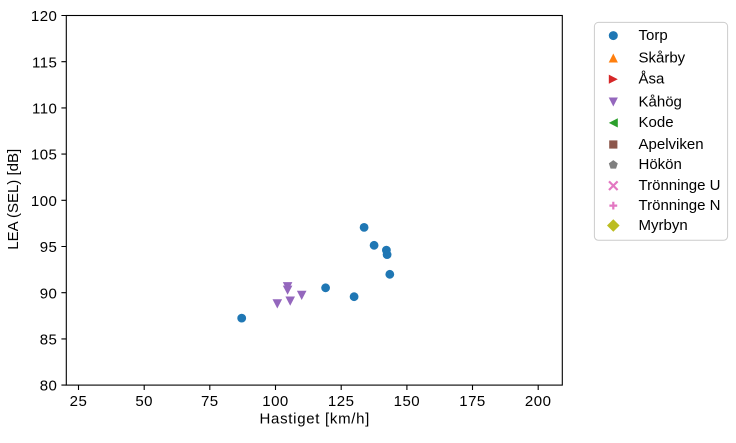 This screenshot has width=736, height=443. What do you see at coordinates (652, 79) in the screenshot?
I see `svg-text: Åsa` at bounding box center [652, 79].